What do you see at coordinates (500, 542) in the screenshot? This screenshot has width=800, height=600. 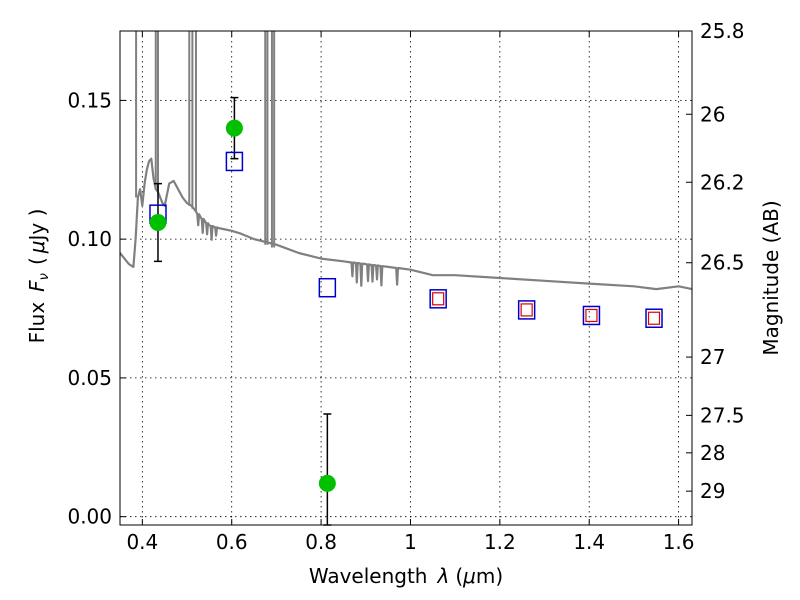 I see `x-tick-label: 1.2` at bounding box center [500, 542].